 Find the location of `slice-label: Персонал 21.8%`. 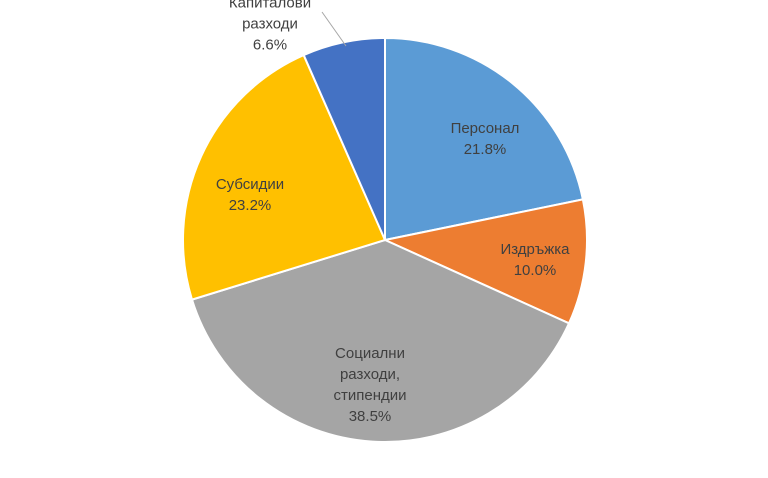

slice-label: Персонал 21.8% is located at coordinates (485, 139).